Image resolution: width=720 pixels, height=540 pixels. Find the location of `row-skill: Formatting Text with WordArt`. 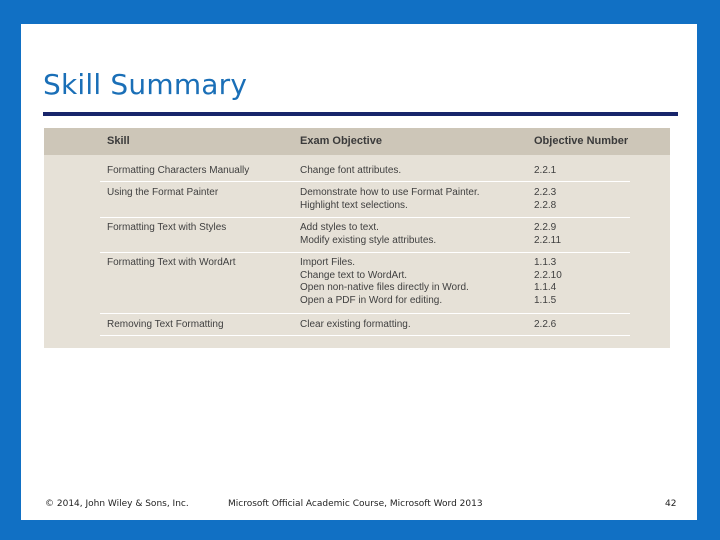

row-skill: Formatting Text with WordArt is located at coordinates (171, 262).